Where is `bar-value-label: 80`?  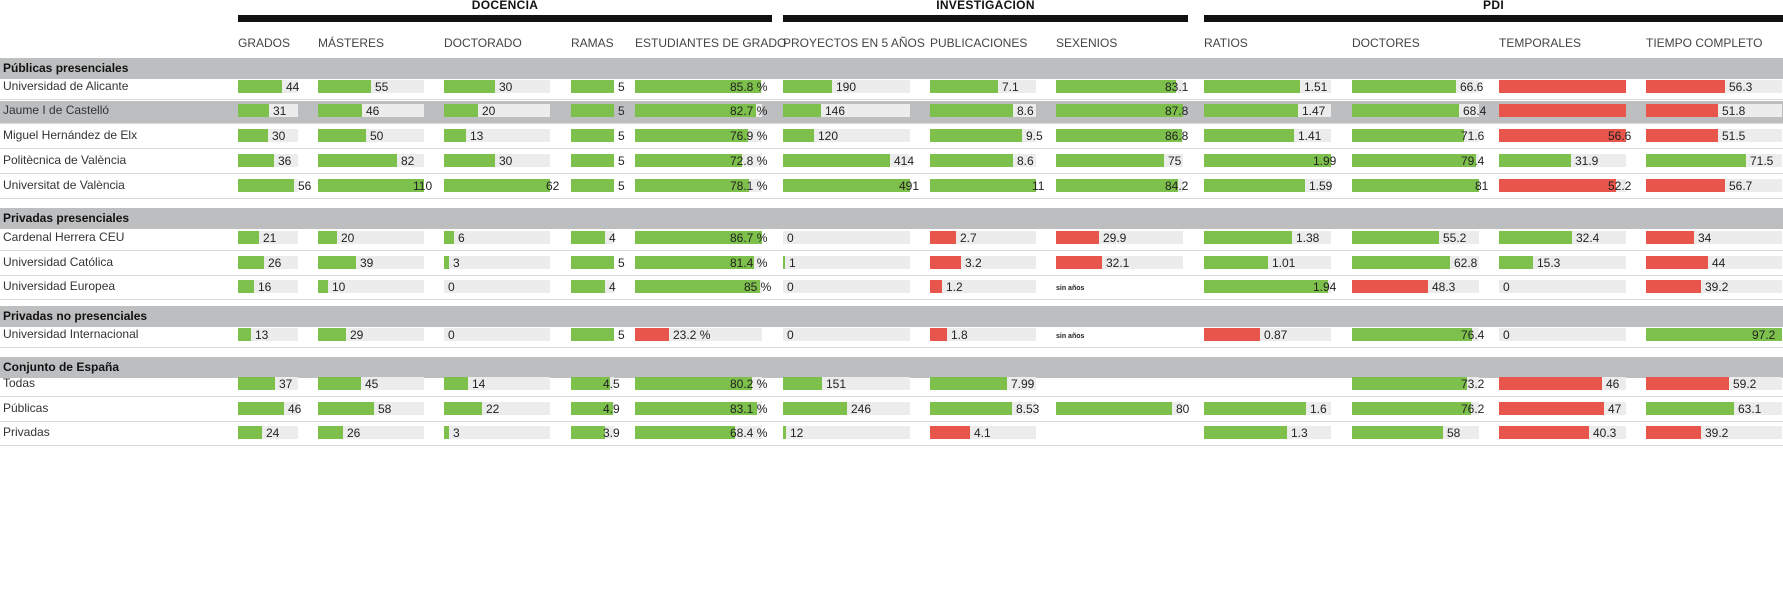 bar-value-label: 80 is located at coordinates (1183, 409).